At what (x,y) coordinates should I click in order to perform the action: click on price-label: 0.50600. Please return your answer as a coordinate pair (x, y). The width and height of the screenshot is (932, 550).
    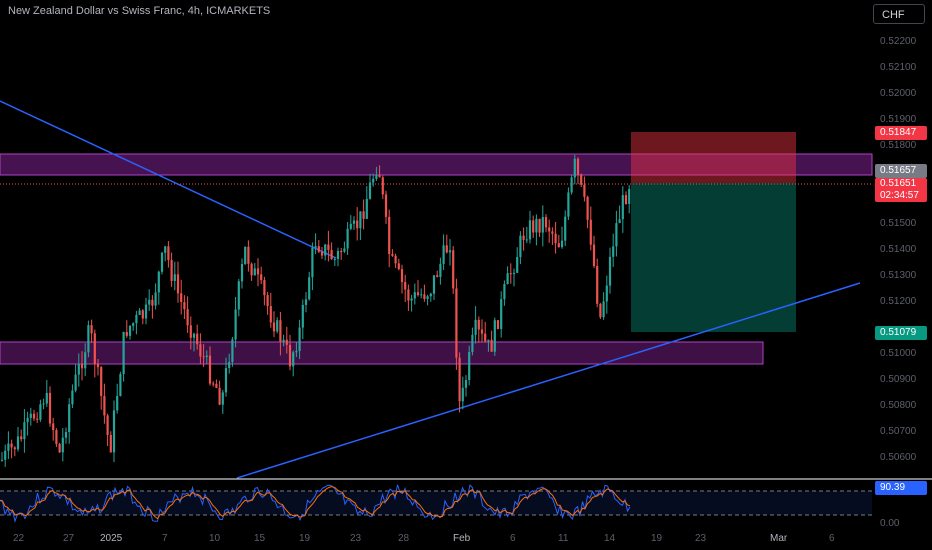
    Looking at the image, I should click on (898, 457).